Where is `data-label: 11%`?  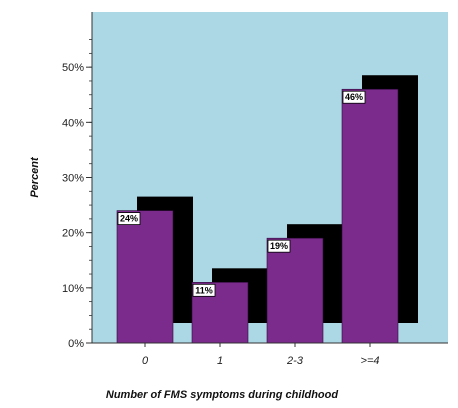
data-label: 11% is located at coordinates (204, 290).